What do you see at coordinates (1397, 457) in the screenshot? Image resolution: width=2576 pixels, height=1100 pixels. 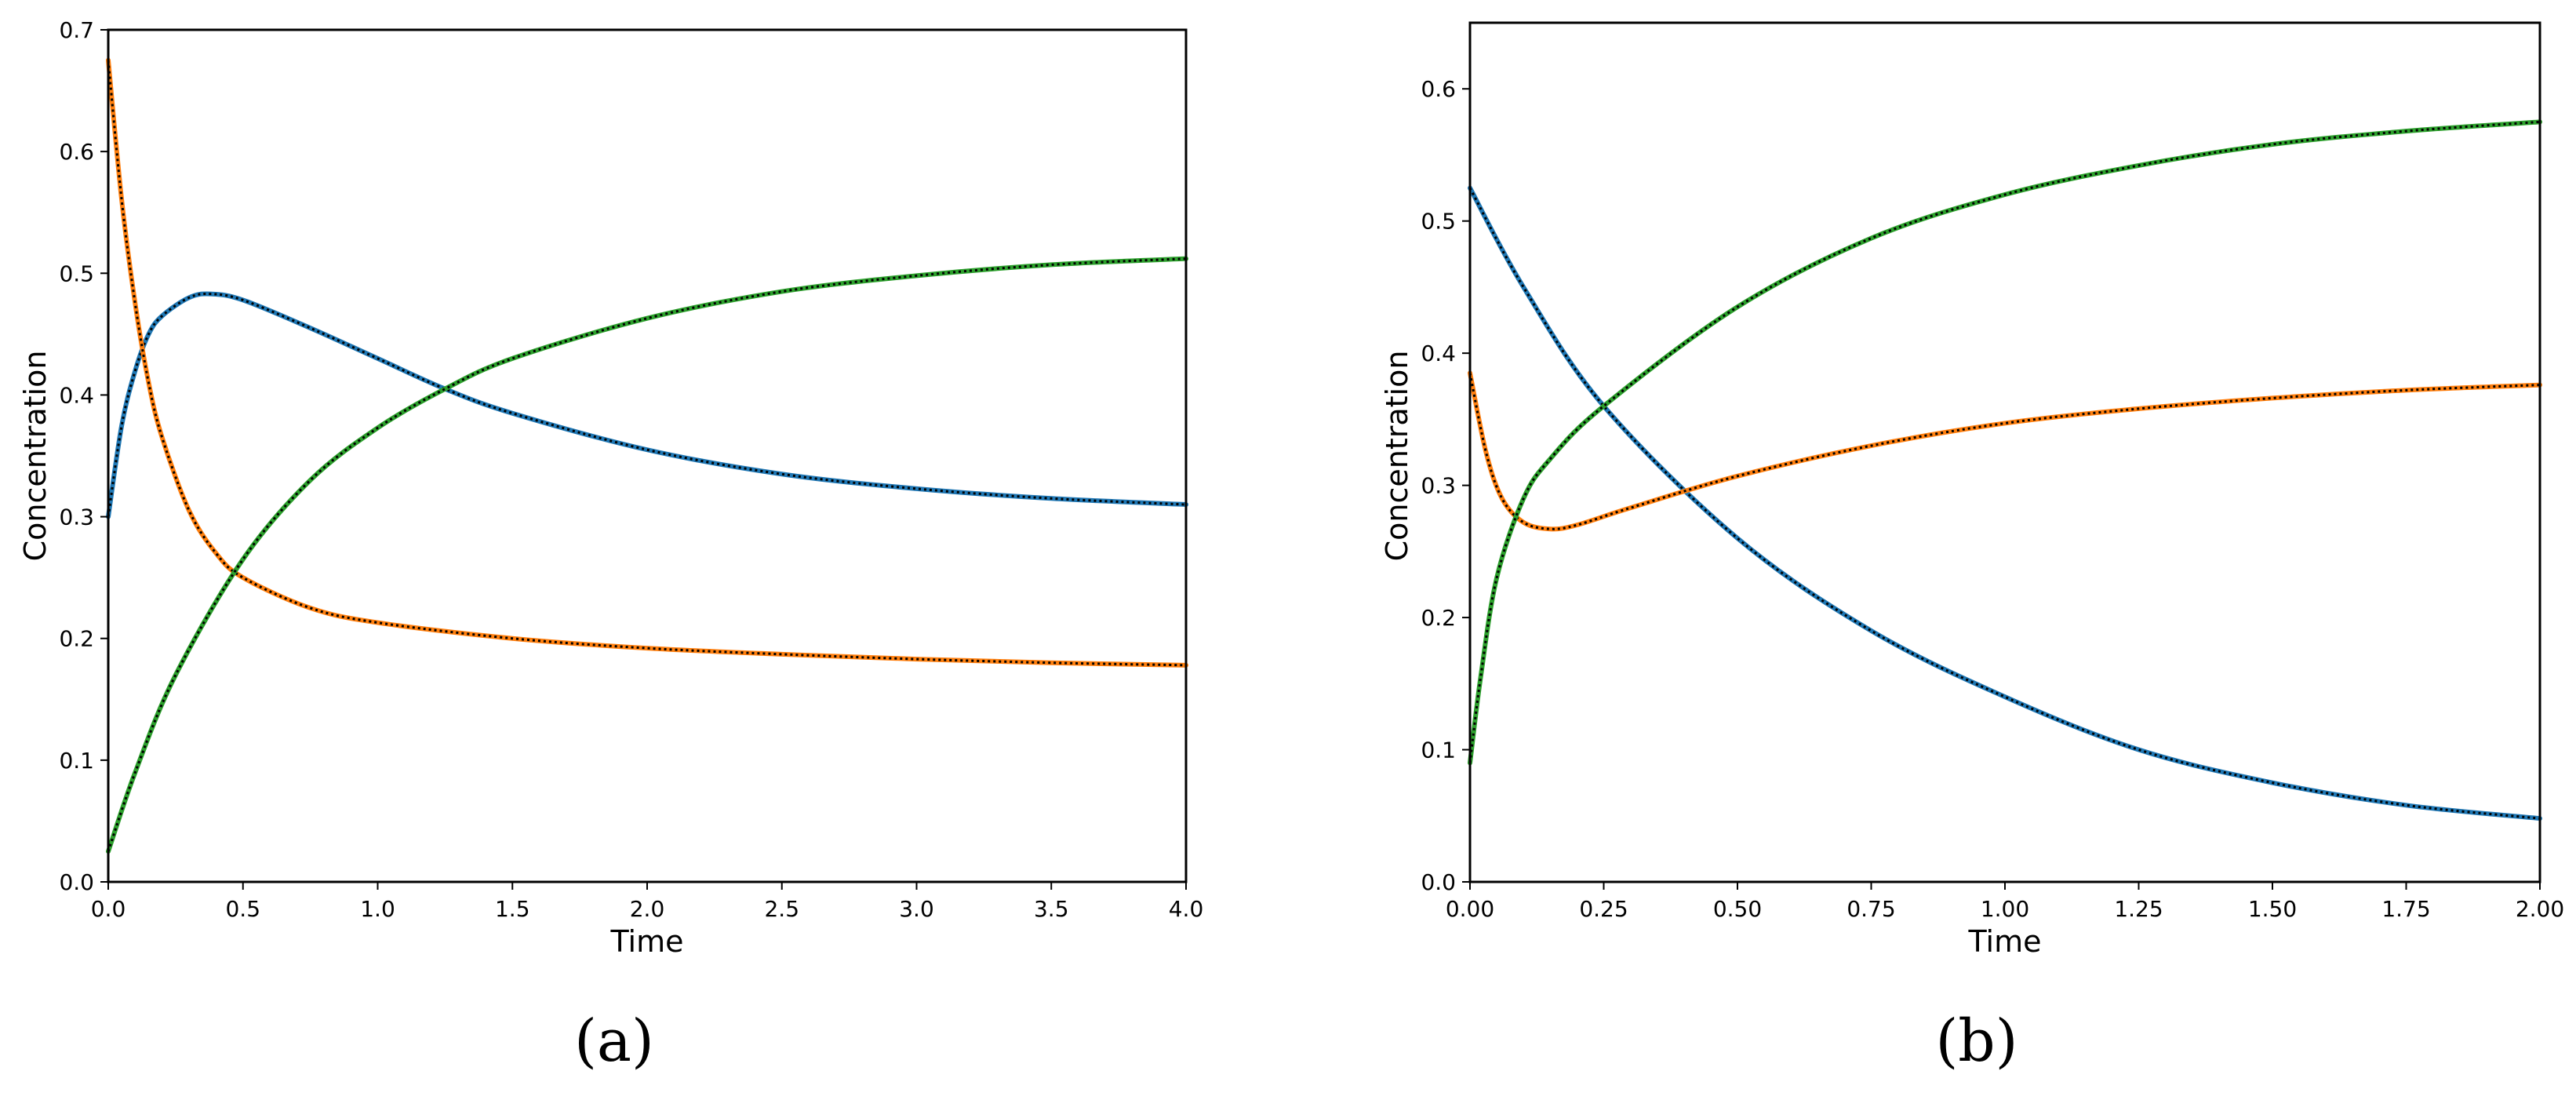 I see `panel-b-y-axis-label: Concentration` at bounding box center [1397, 457].